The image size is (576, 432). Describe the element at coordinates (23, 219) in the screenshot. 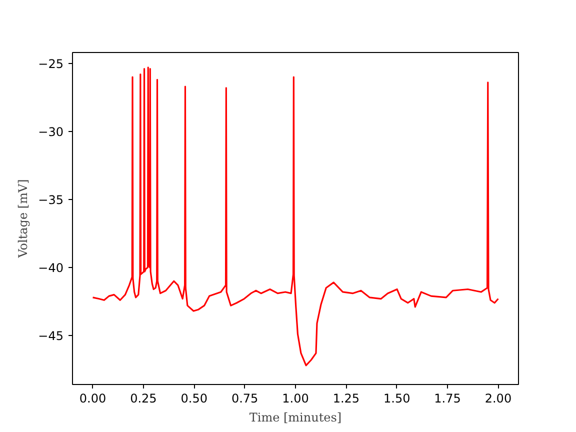

I see `y-axis-title: Voltage [mV]` at that location.